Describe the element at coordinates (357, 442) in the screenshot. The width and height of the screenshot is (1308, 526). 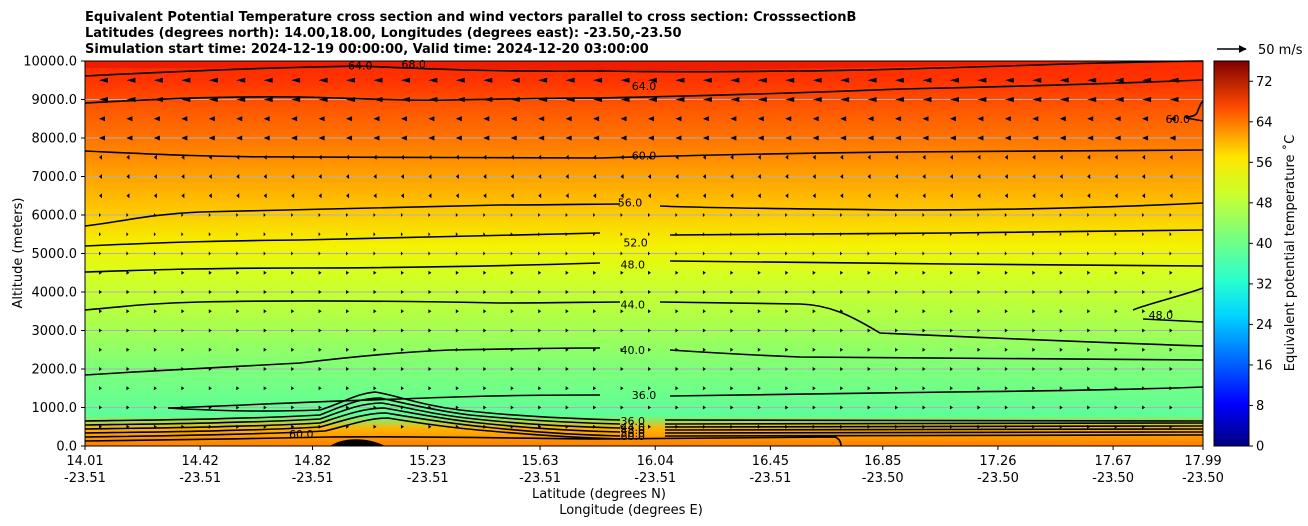
I see `terrain-bump` at that location.